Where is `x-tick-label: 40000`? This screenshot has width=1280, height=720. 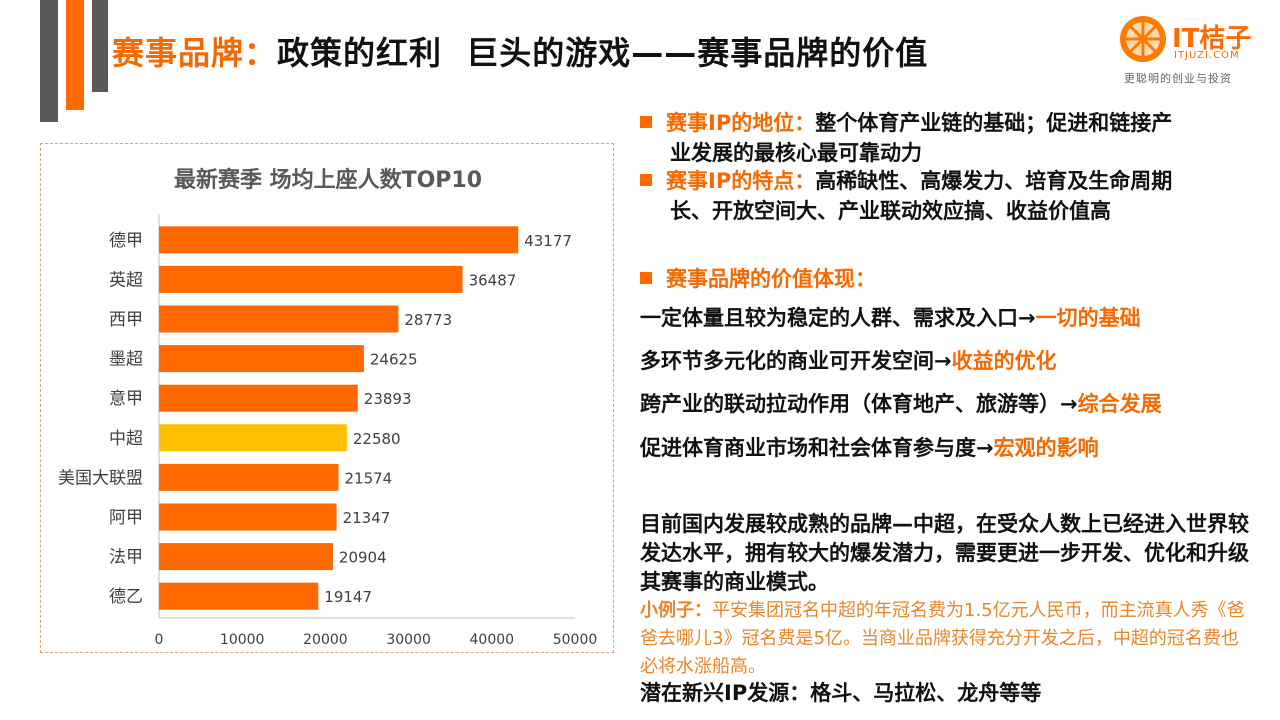 x-tick-label: 40000 is located at coordinates (492, 640).